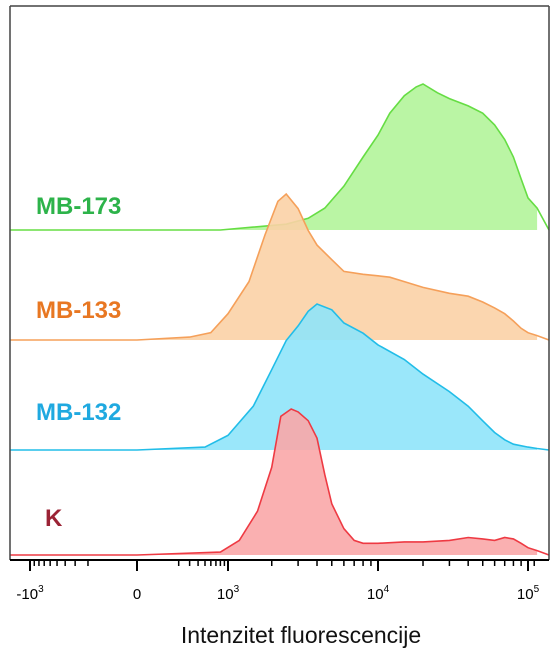 The height and width of the screenshot is (653, 552). What do you see at coordinates (78, 206) in the screenshot?
I see `series-label: MB-173` at bounding box center [78, 206].